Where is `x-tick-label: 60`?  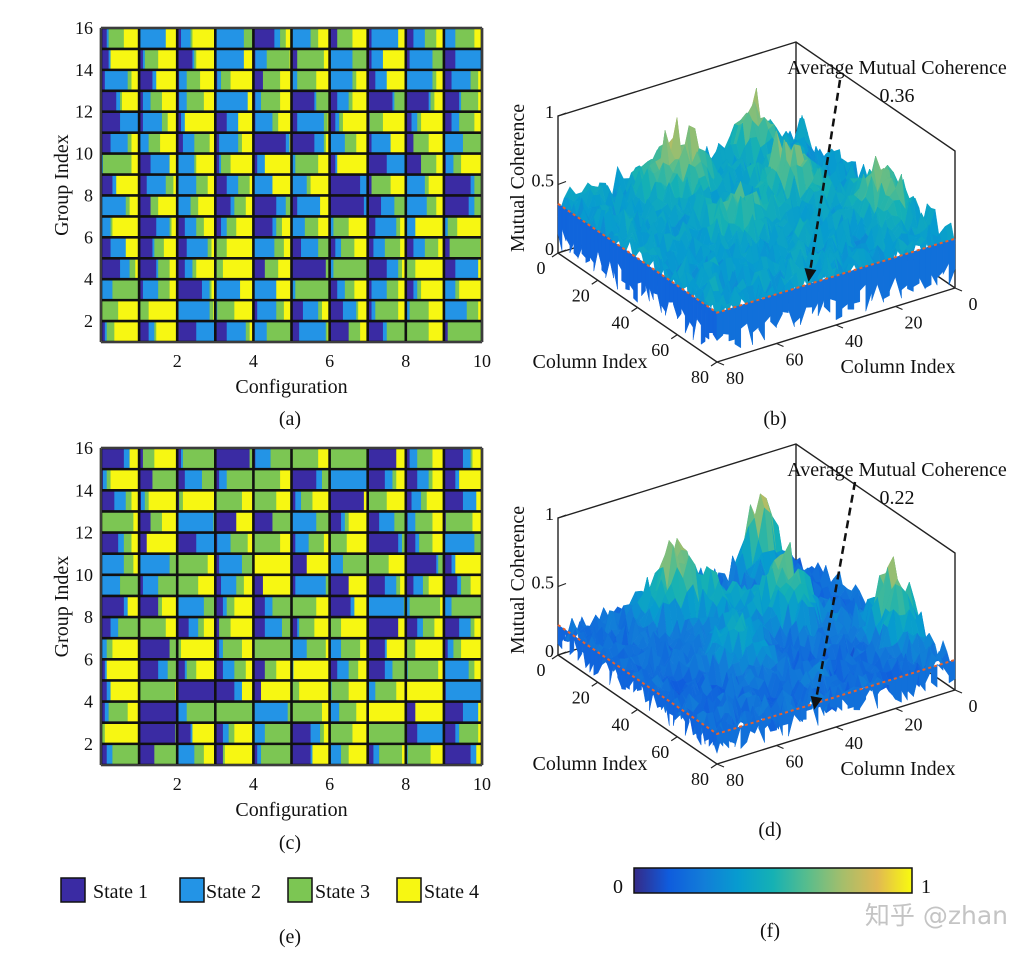
x-tick-label: 60 is located at coordinates (660, 350).